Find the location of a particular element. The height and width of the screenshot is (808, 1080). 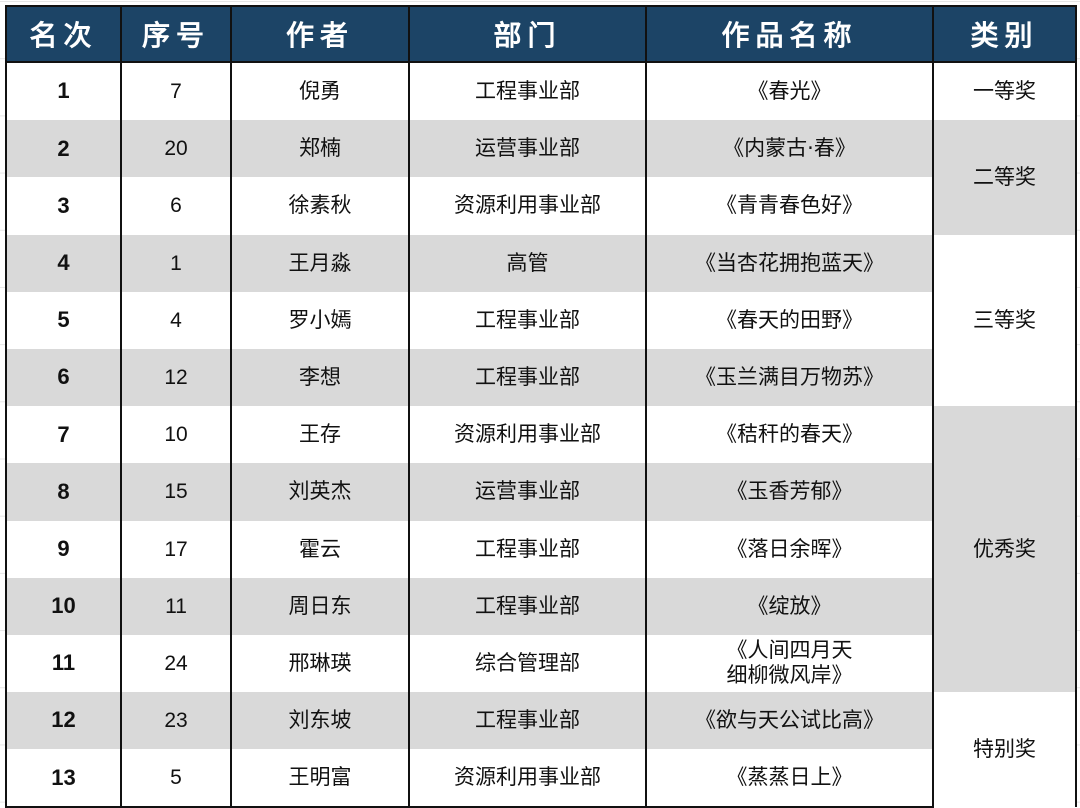

seq-cell: 10 is located at coordinates (176, 435).